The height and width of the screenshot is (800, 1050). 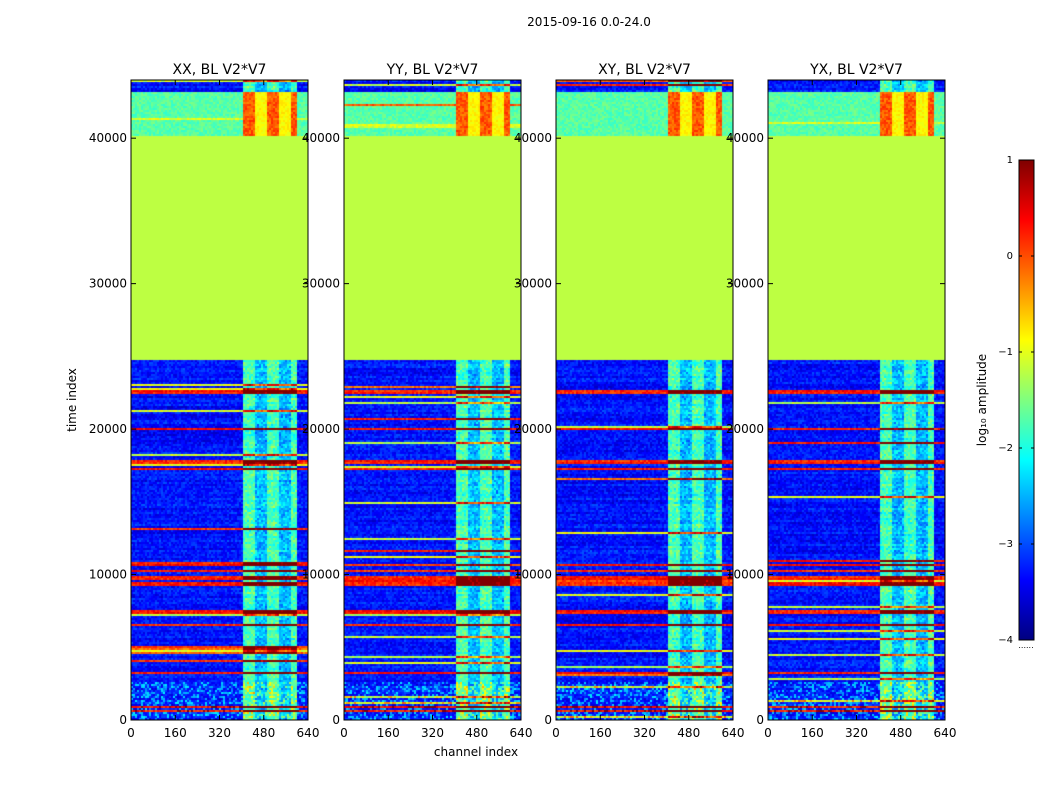 I want to click on panel-title: YX, BL V2*V7, so click(x=856, y=70).